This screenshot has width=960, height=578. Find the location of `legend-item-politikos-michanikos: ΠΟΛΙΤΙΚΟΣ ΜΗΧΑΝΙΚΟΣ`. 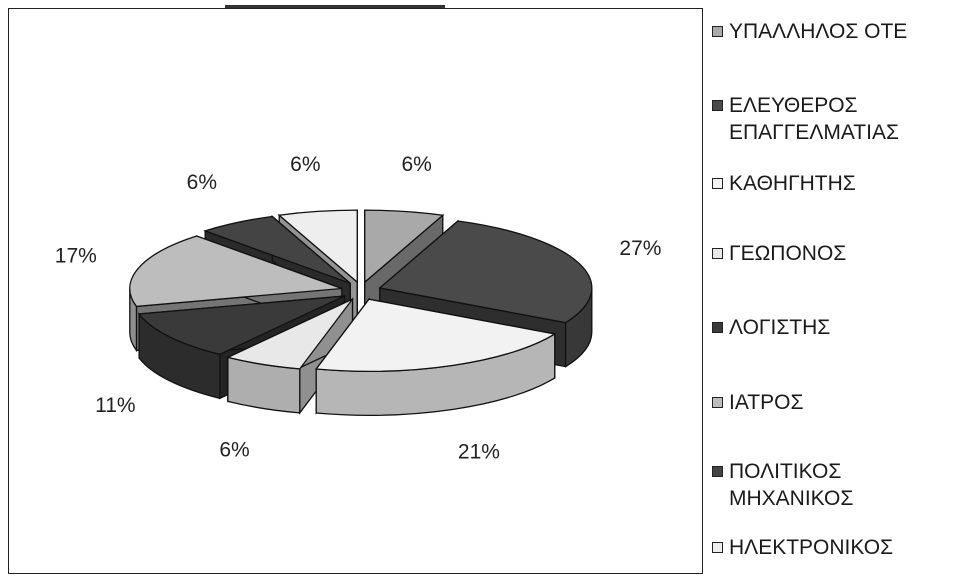

legend-item-politikos-michanikos: ΠΟΛΙΤΙΚΟΣ ΜΗΧΑΝΙΚΟΣ is located at coordinates (836, 485).